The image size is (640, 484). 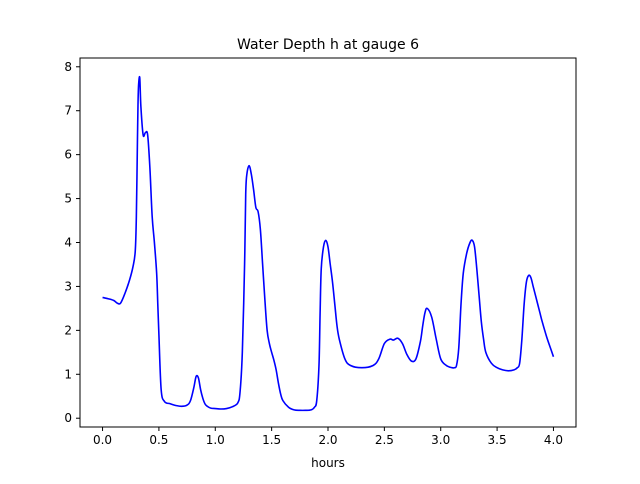 What do you see at coordinates (553, 440) in the screenshot?
I see `x-tick-label: 4.0` at bounding box center [553, 440].